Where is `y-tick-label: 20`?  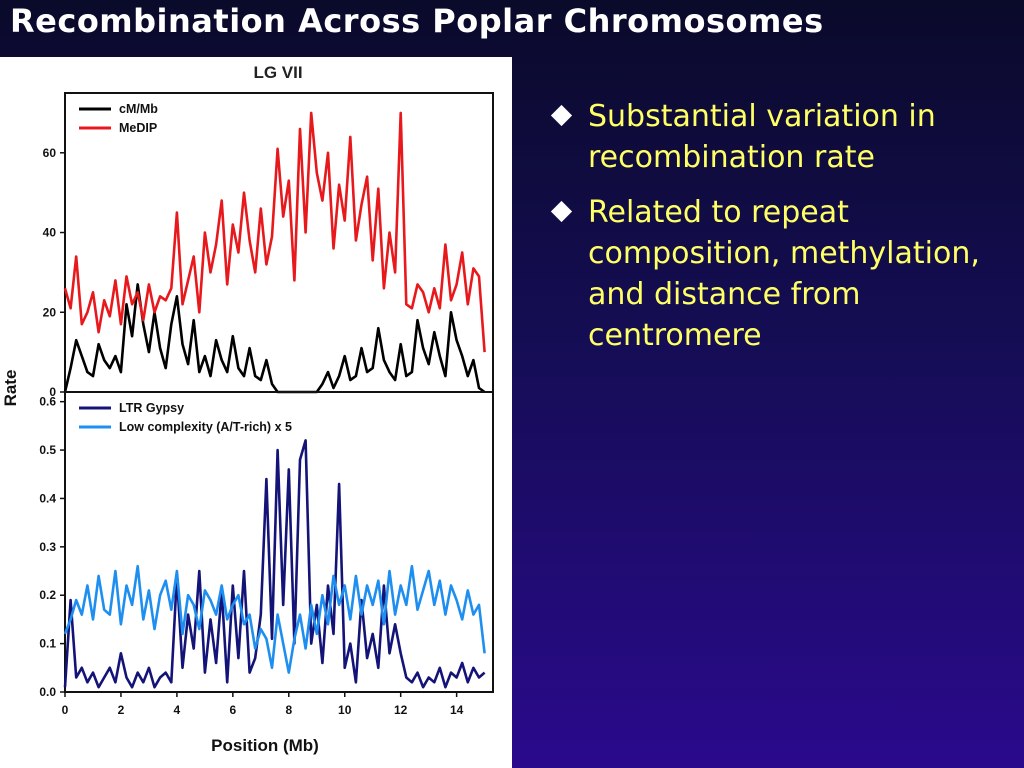 y-tick-label: 20 is located at coordinates (50, 312).